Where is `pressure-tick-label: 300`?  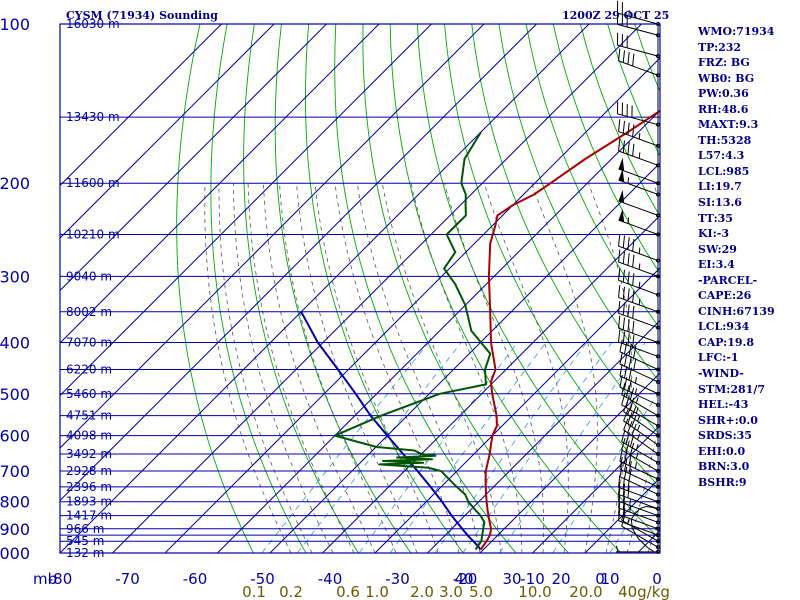
pressure-tick-label: 300 is located at coordinates (15, 276).